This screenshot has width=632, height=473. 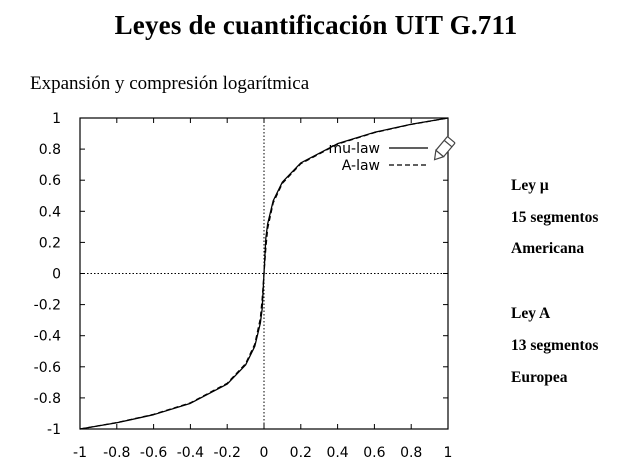 I want to click on legend-label-a-law: A-law, so click(x=361, y=166).